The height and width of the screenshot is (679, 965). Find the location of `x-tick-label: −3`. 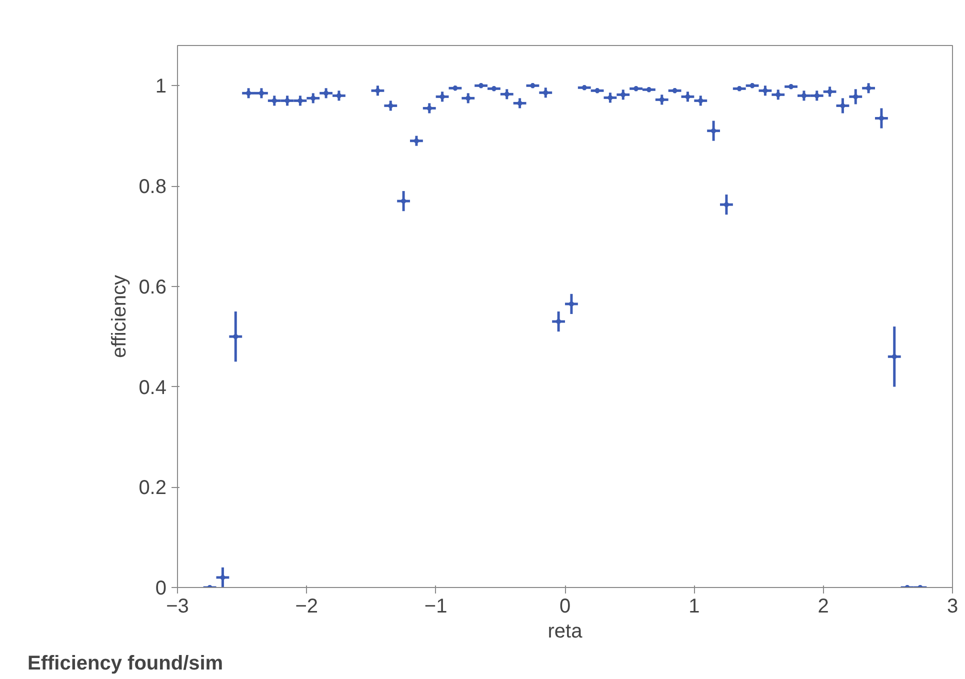

x-tick-label: −3 is located at coordinates (177, 607).